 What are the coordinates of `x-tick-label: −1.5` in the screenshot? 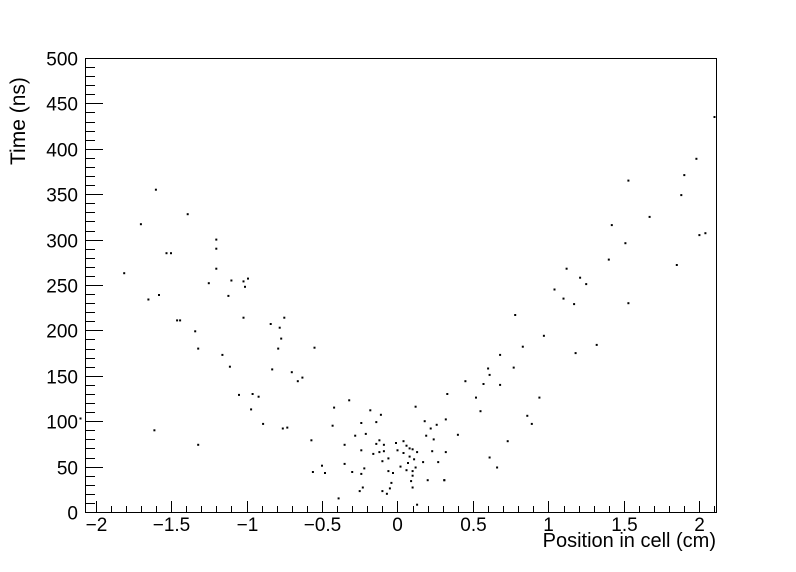 It's located at (172, 525).